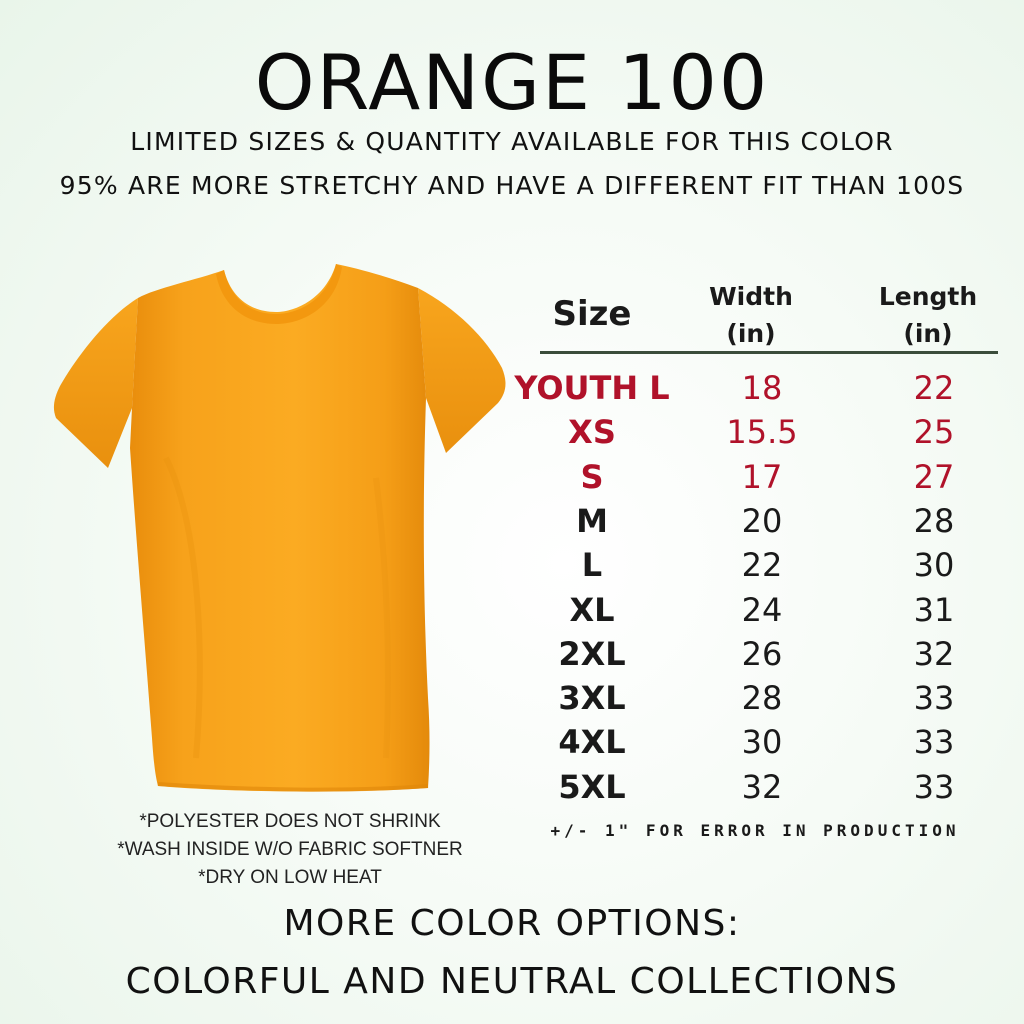 The height and width of the screenshot is (1024, 1024). What do you see at coordinates (934, 477) in the screenshot?
I see `length-value: 27` at bounding box center [934, 477].